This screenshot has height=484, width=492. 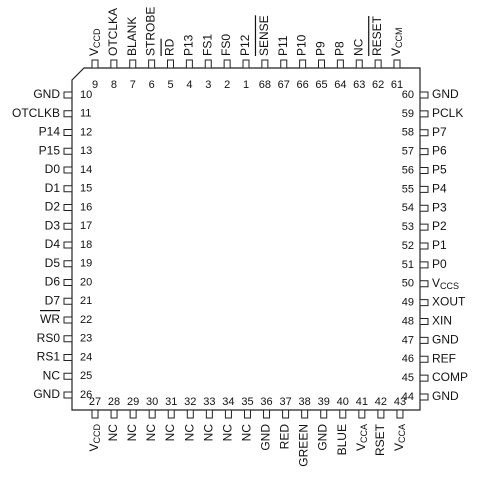 What do you see at coordinates (402, 433) in the screenshot?
I see `pin-name-subscript: CCA` at bounding box center [402, 433].